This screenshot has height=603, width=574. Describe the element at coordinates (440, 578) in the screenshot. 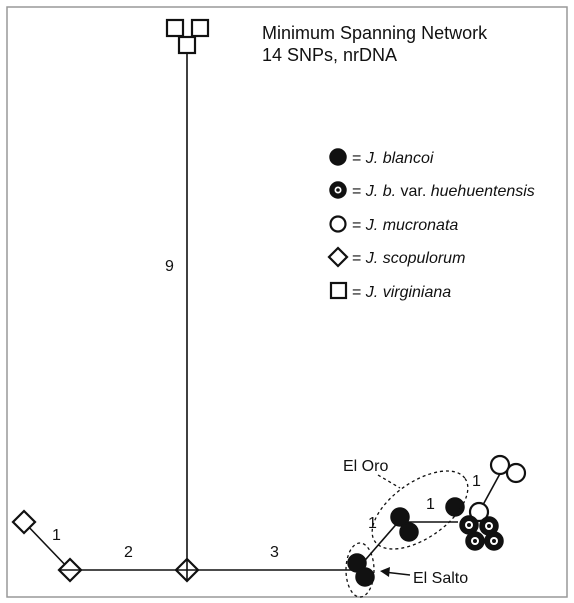

I see `site-label: El Salto` at that location.